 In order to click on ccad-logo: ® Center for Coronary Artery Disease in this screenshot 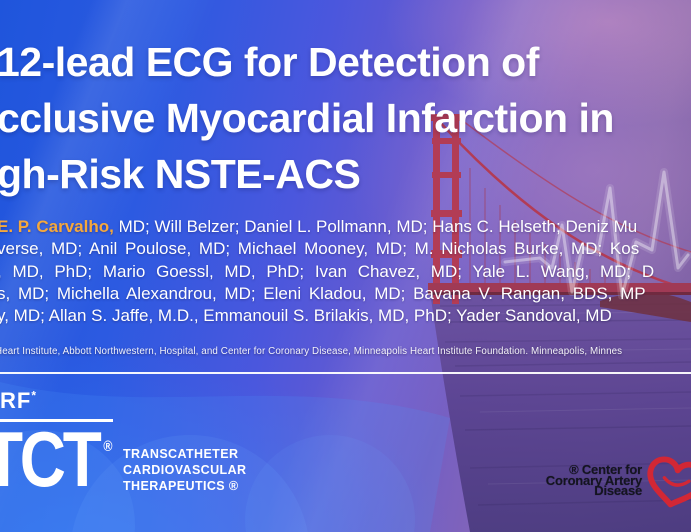, I will do `click(601, 481)`.